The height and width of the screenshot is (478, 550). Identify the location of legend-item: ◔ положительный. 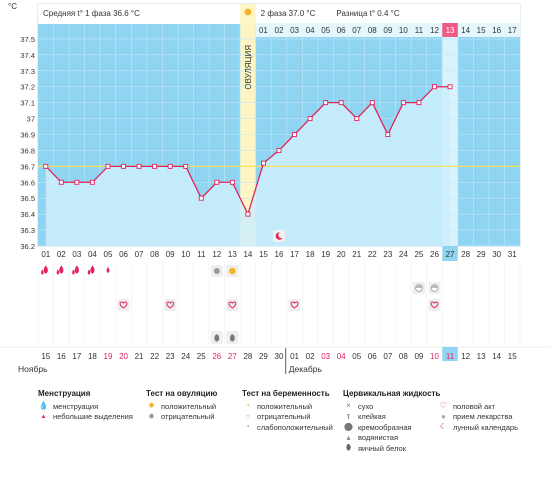
(287, 406).